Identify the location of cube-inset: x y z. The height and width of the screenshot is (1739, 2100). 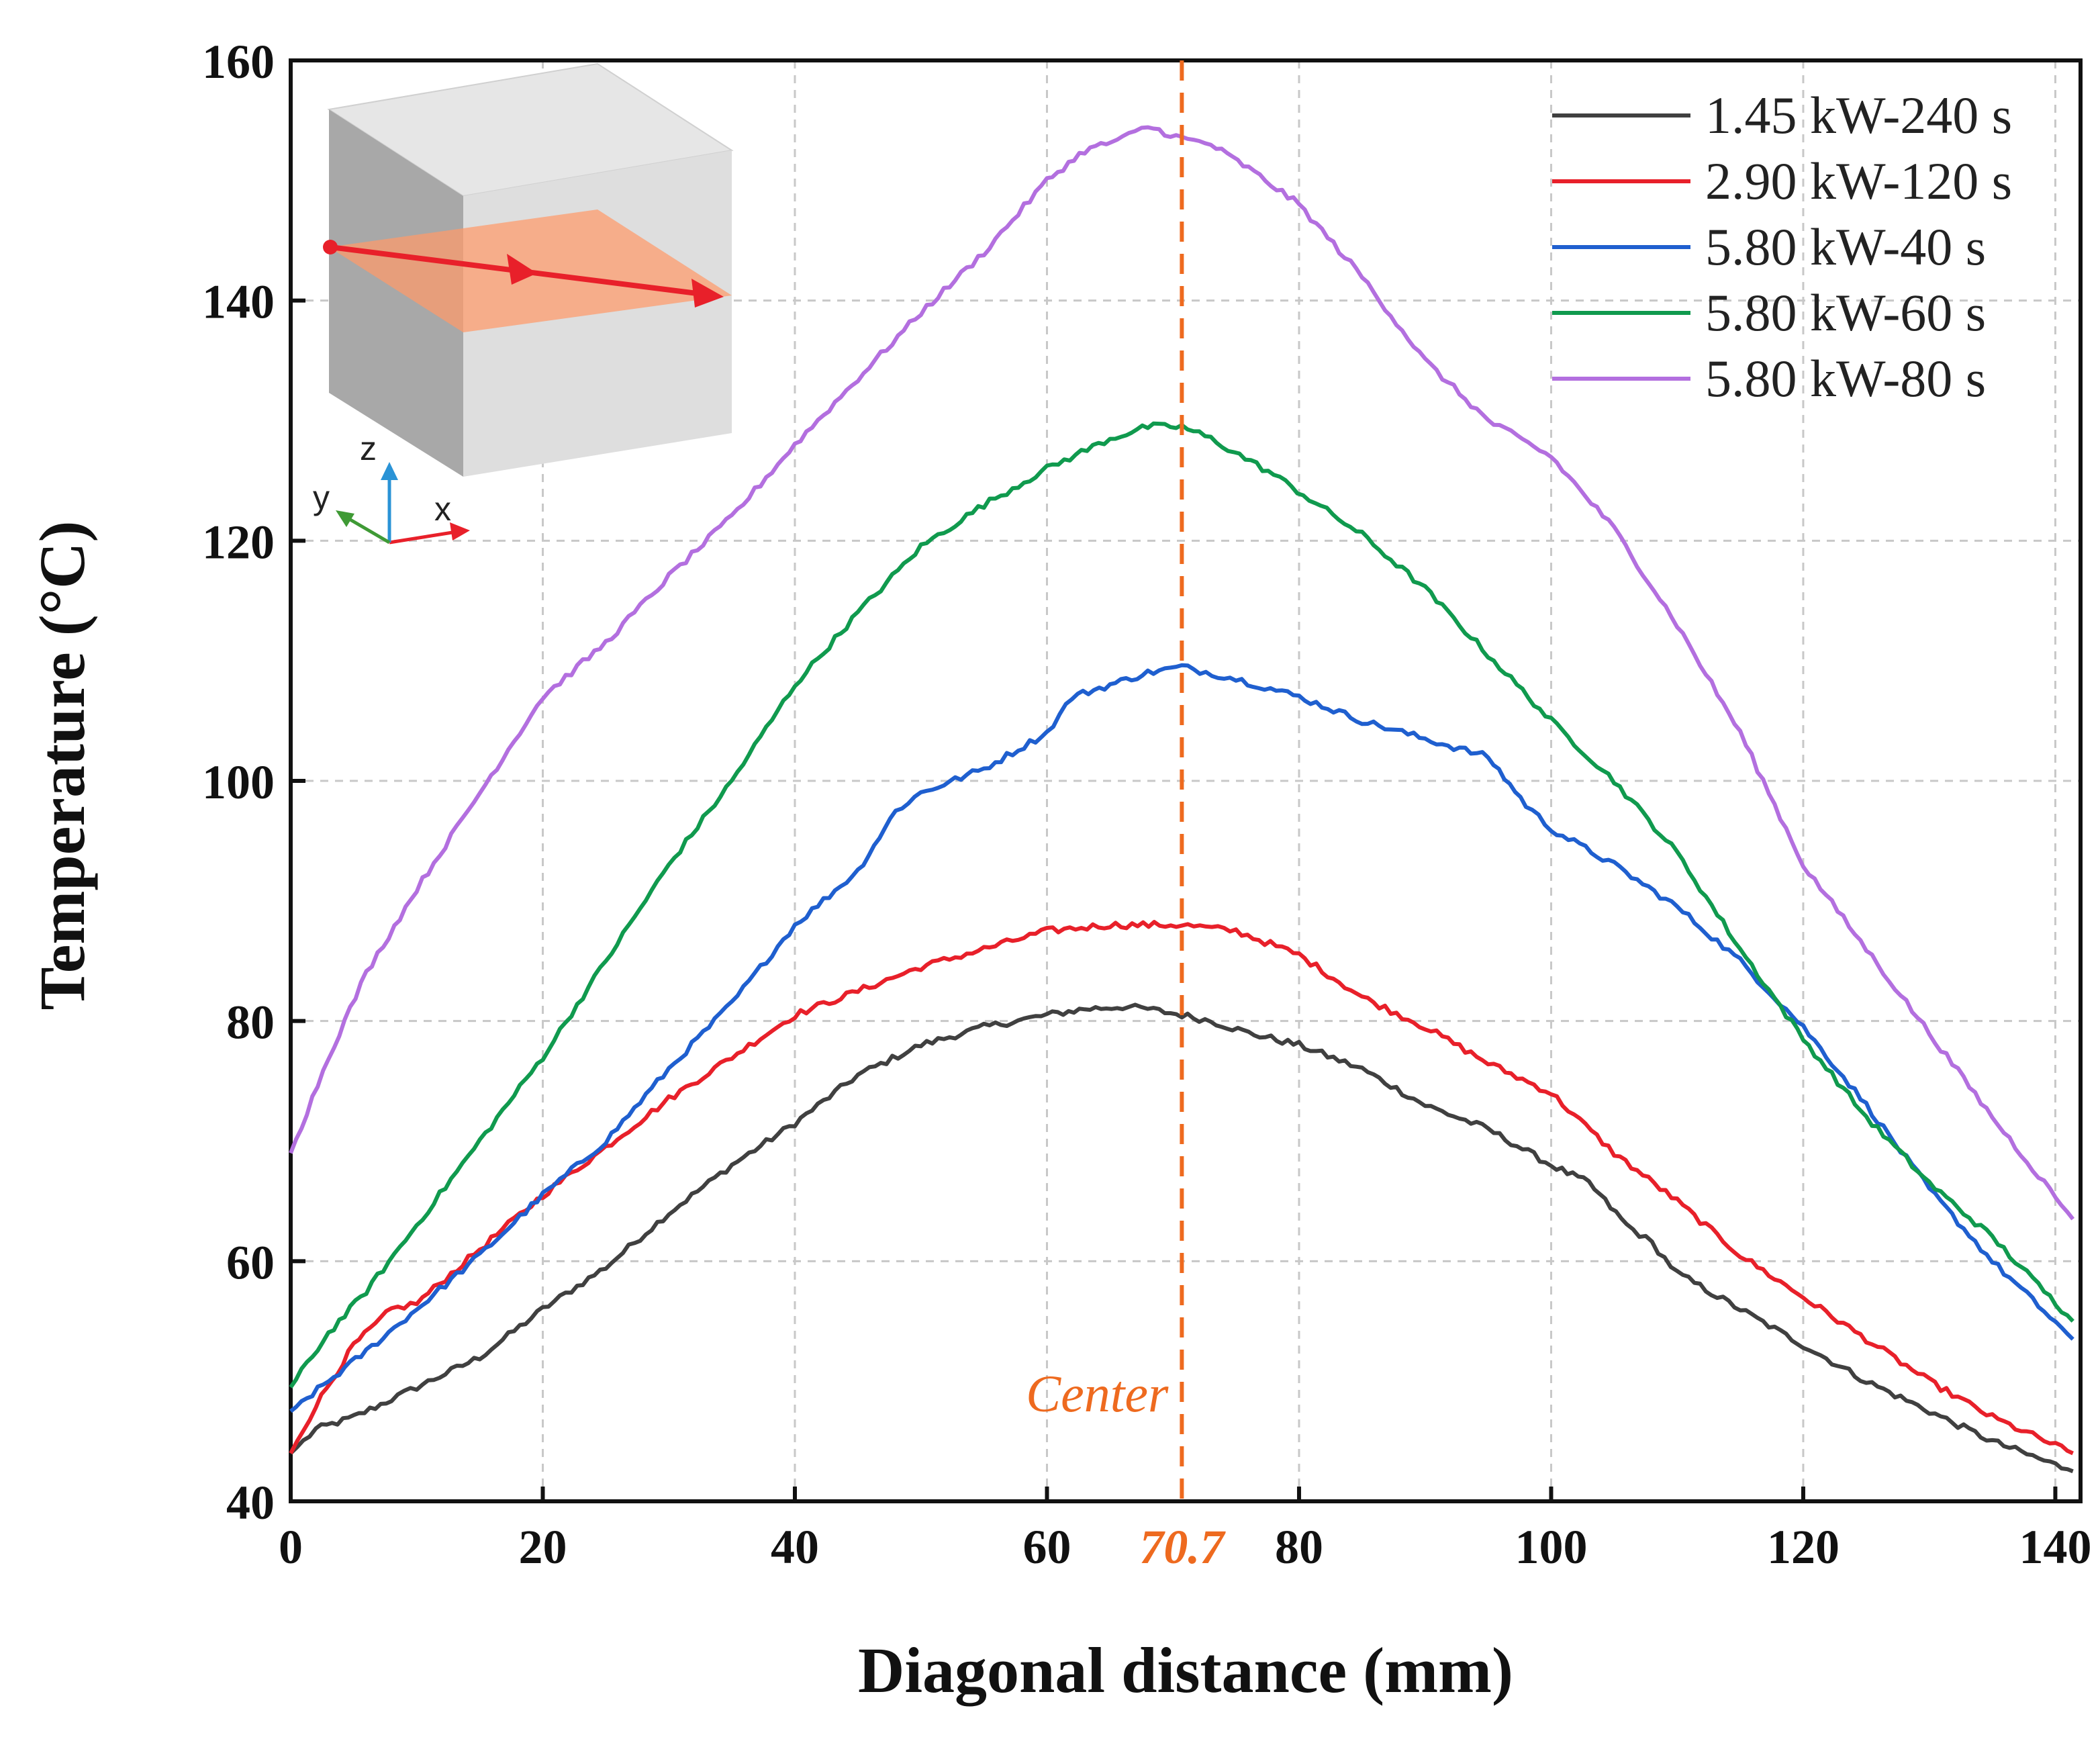
(523, 303).